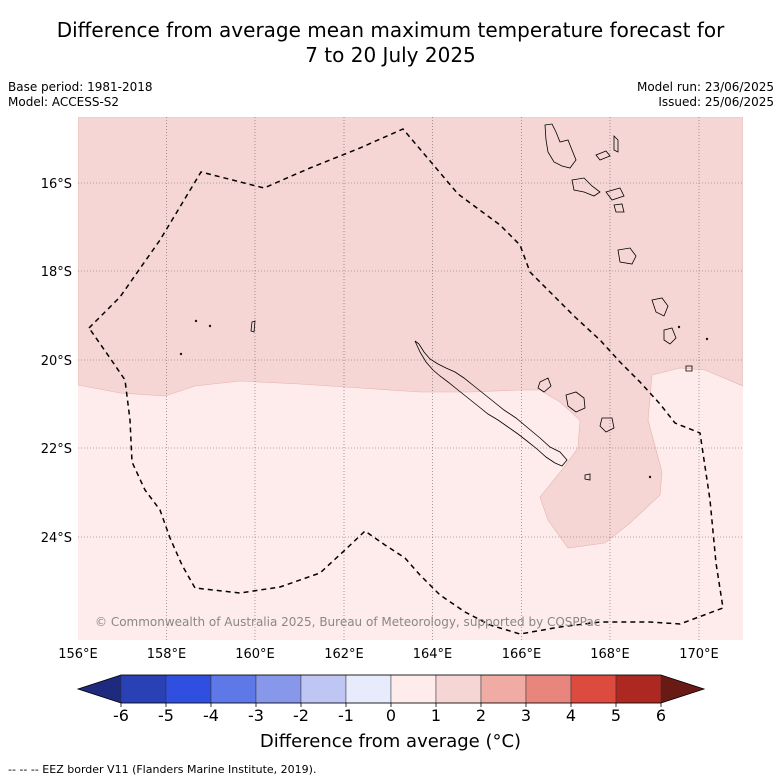 The height and width of the screenshot is (781, 781). I want to click on colorbar-tick-label: 3, so click(526, 715).